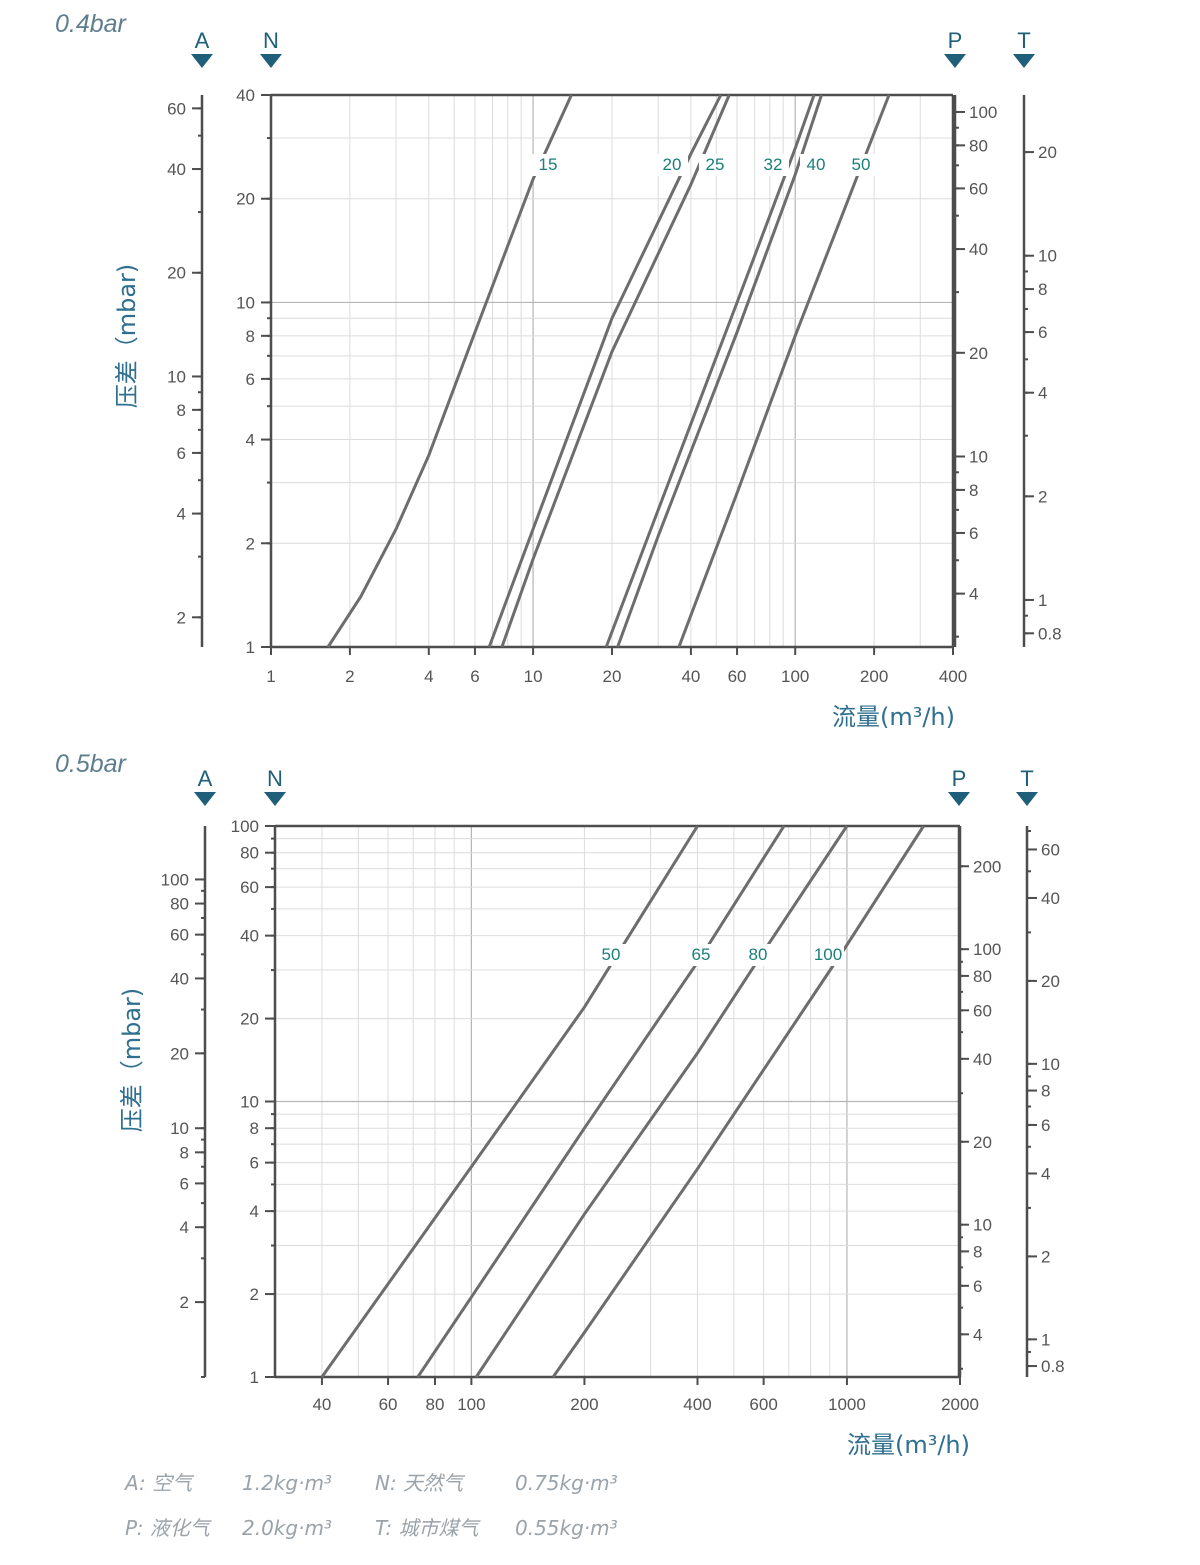 This screenshot has width=1200, height=1565. Describe the element at coordinates (959, 778) in the screenshot. I see `marker-letter: P` at that location.